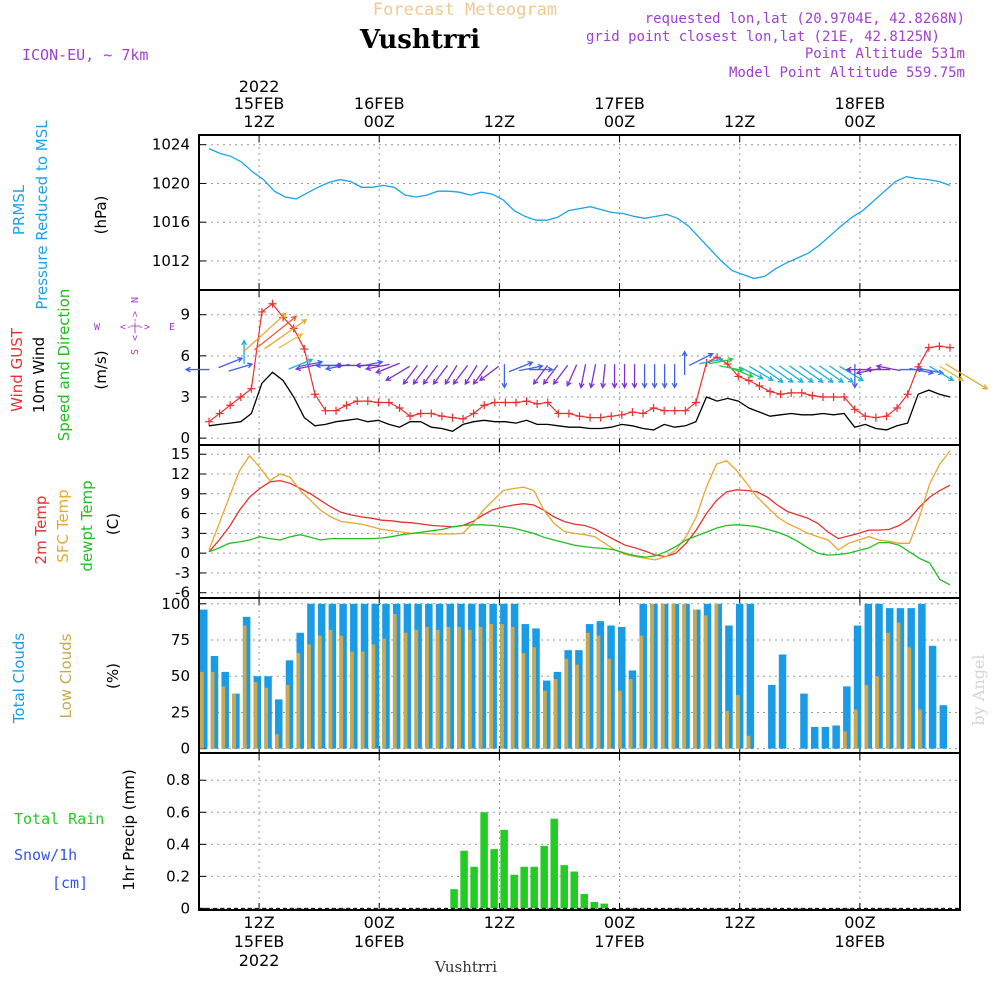  Describe the element at coordinates (171, 222) in the screenshot. I see `pressure-ytick-label: 1016` at that location.